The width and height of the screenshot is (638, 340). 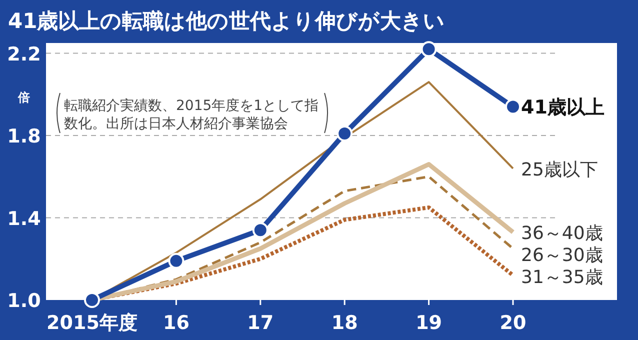 What do you see at coordinates (344, 323) in the screenshot?
I see `x-tick-label: 18` at bounding box center [344, 323].